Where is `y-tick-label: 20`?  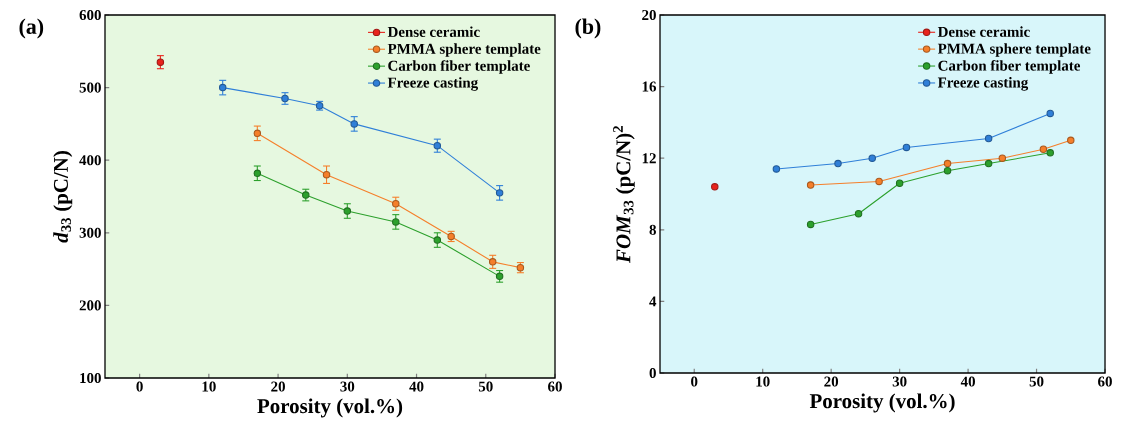 y-tick-label: 20 is located at coordinates (649, 15).